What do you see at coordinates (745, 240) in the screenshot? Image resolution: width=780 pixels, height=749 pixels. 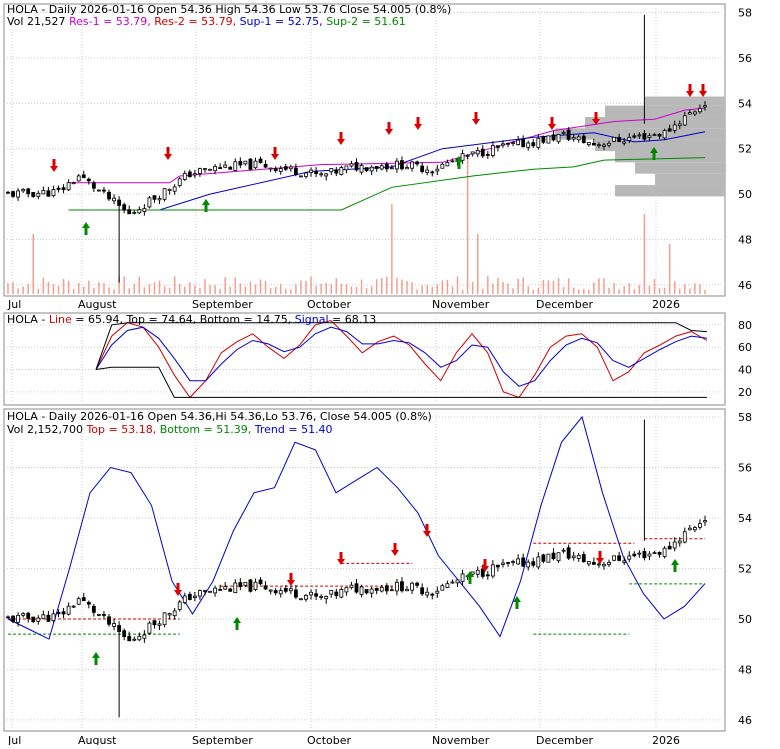 I see `y-tick-label: 48` at bounding box center [745, 240].